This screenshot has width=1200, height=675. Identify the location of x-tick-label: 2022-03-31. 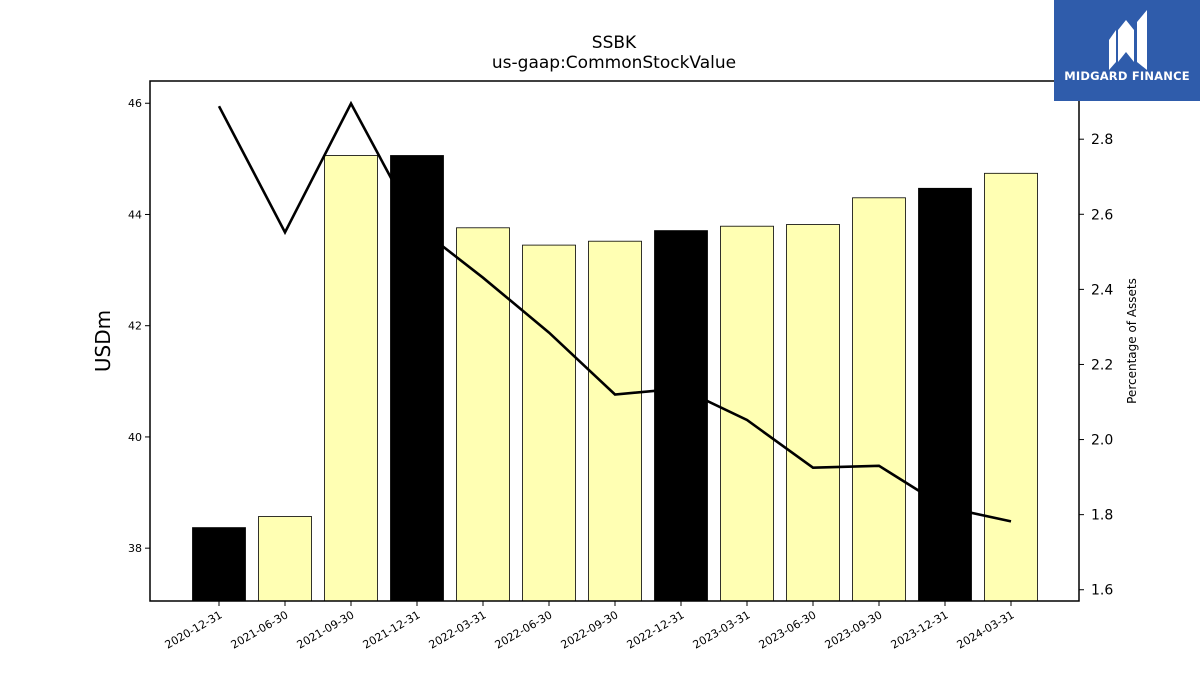
(458, 629).